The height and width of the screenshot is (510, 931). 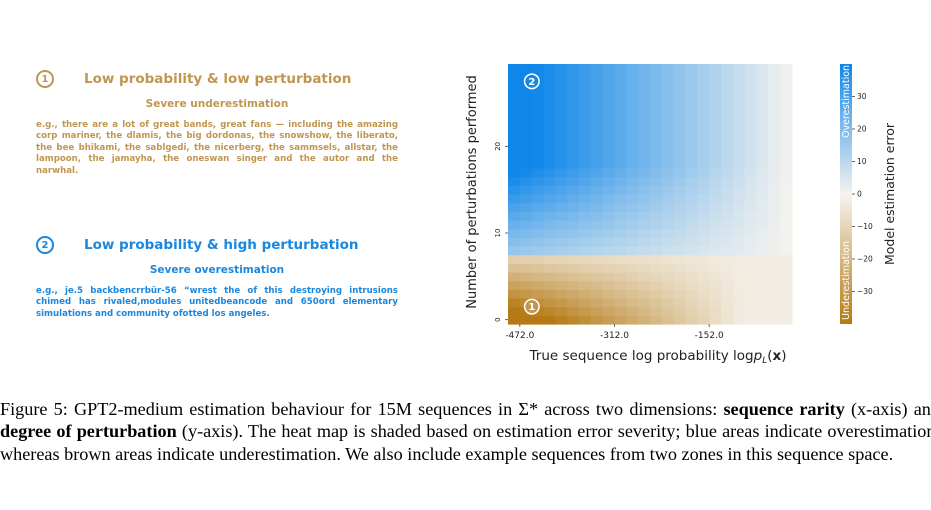 I want to click on colorbar-top-label: Overestimation, so click(x=846, y=101).